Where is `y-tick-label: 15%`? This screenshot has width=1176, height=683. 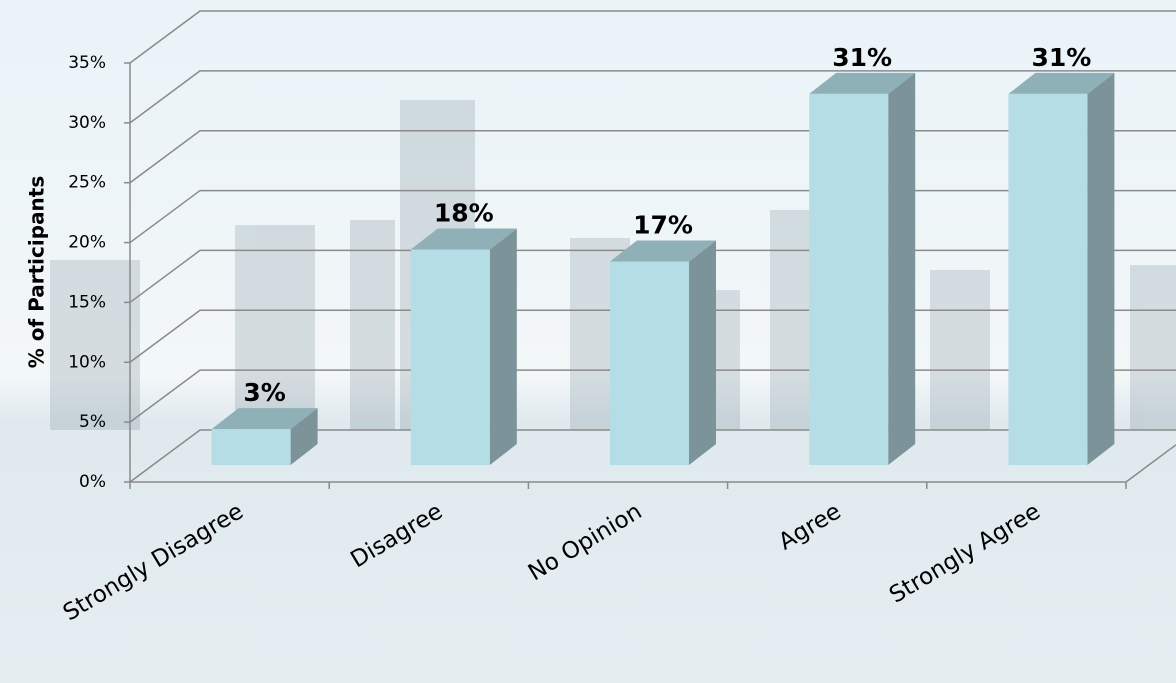
y-tick-label: 15% is located at coordinates (87, 302).